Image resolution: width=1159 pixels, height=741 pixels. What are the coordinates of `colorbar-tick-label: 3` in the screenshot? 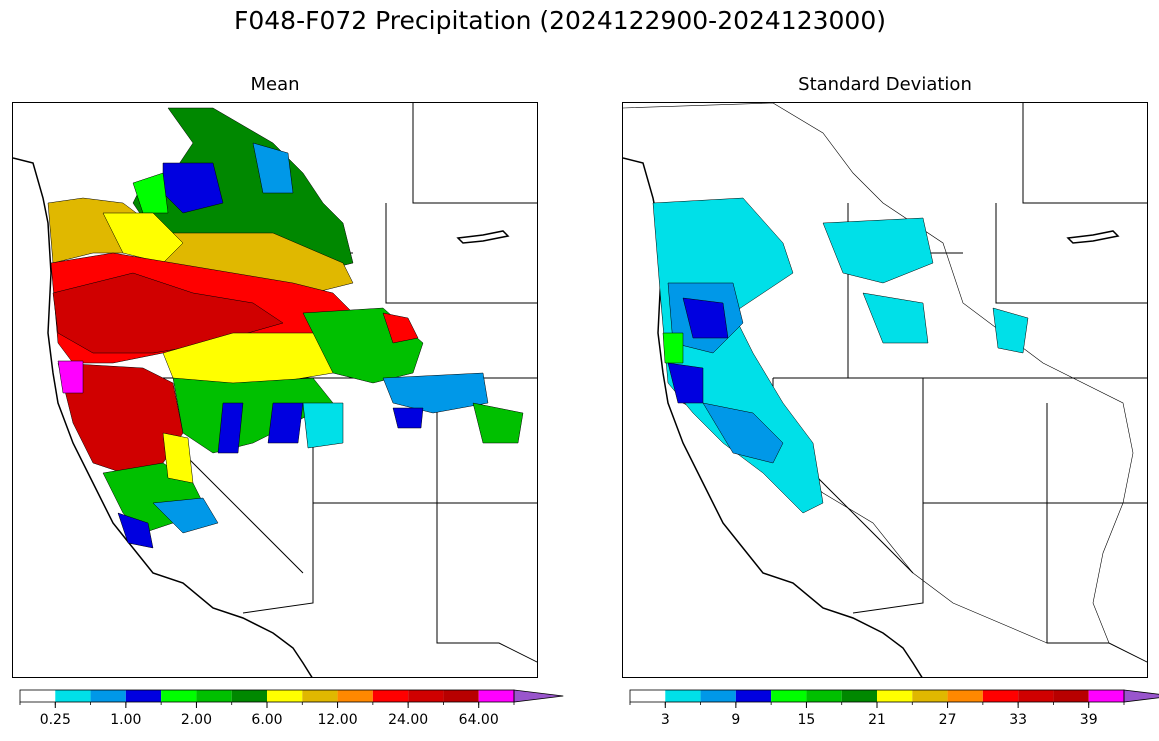 It's located at (665, 720).